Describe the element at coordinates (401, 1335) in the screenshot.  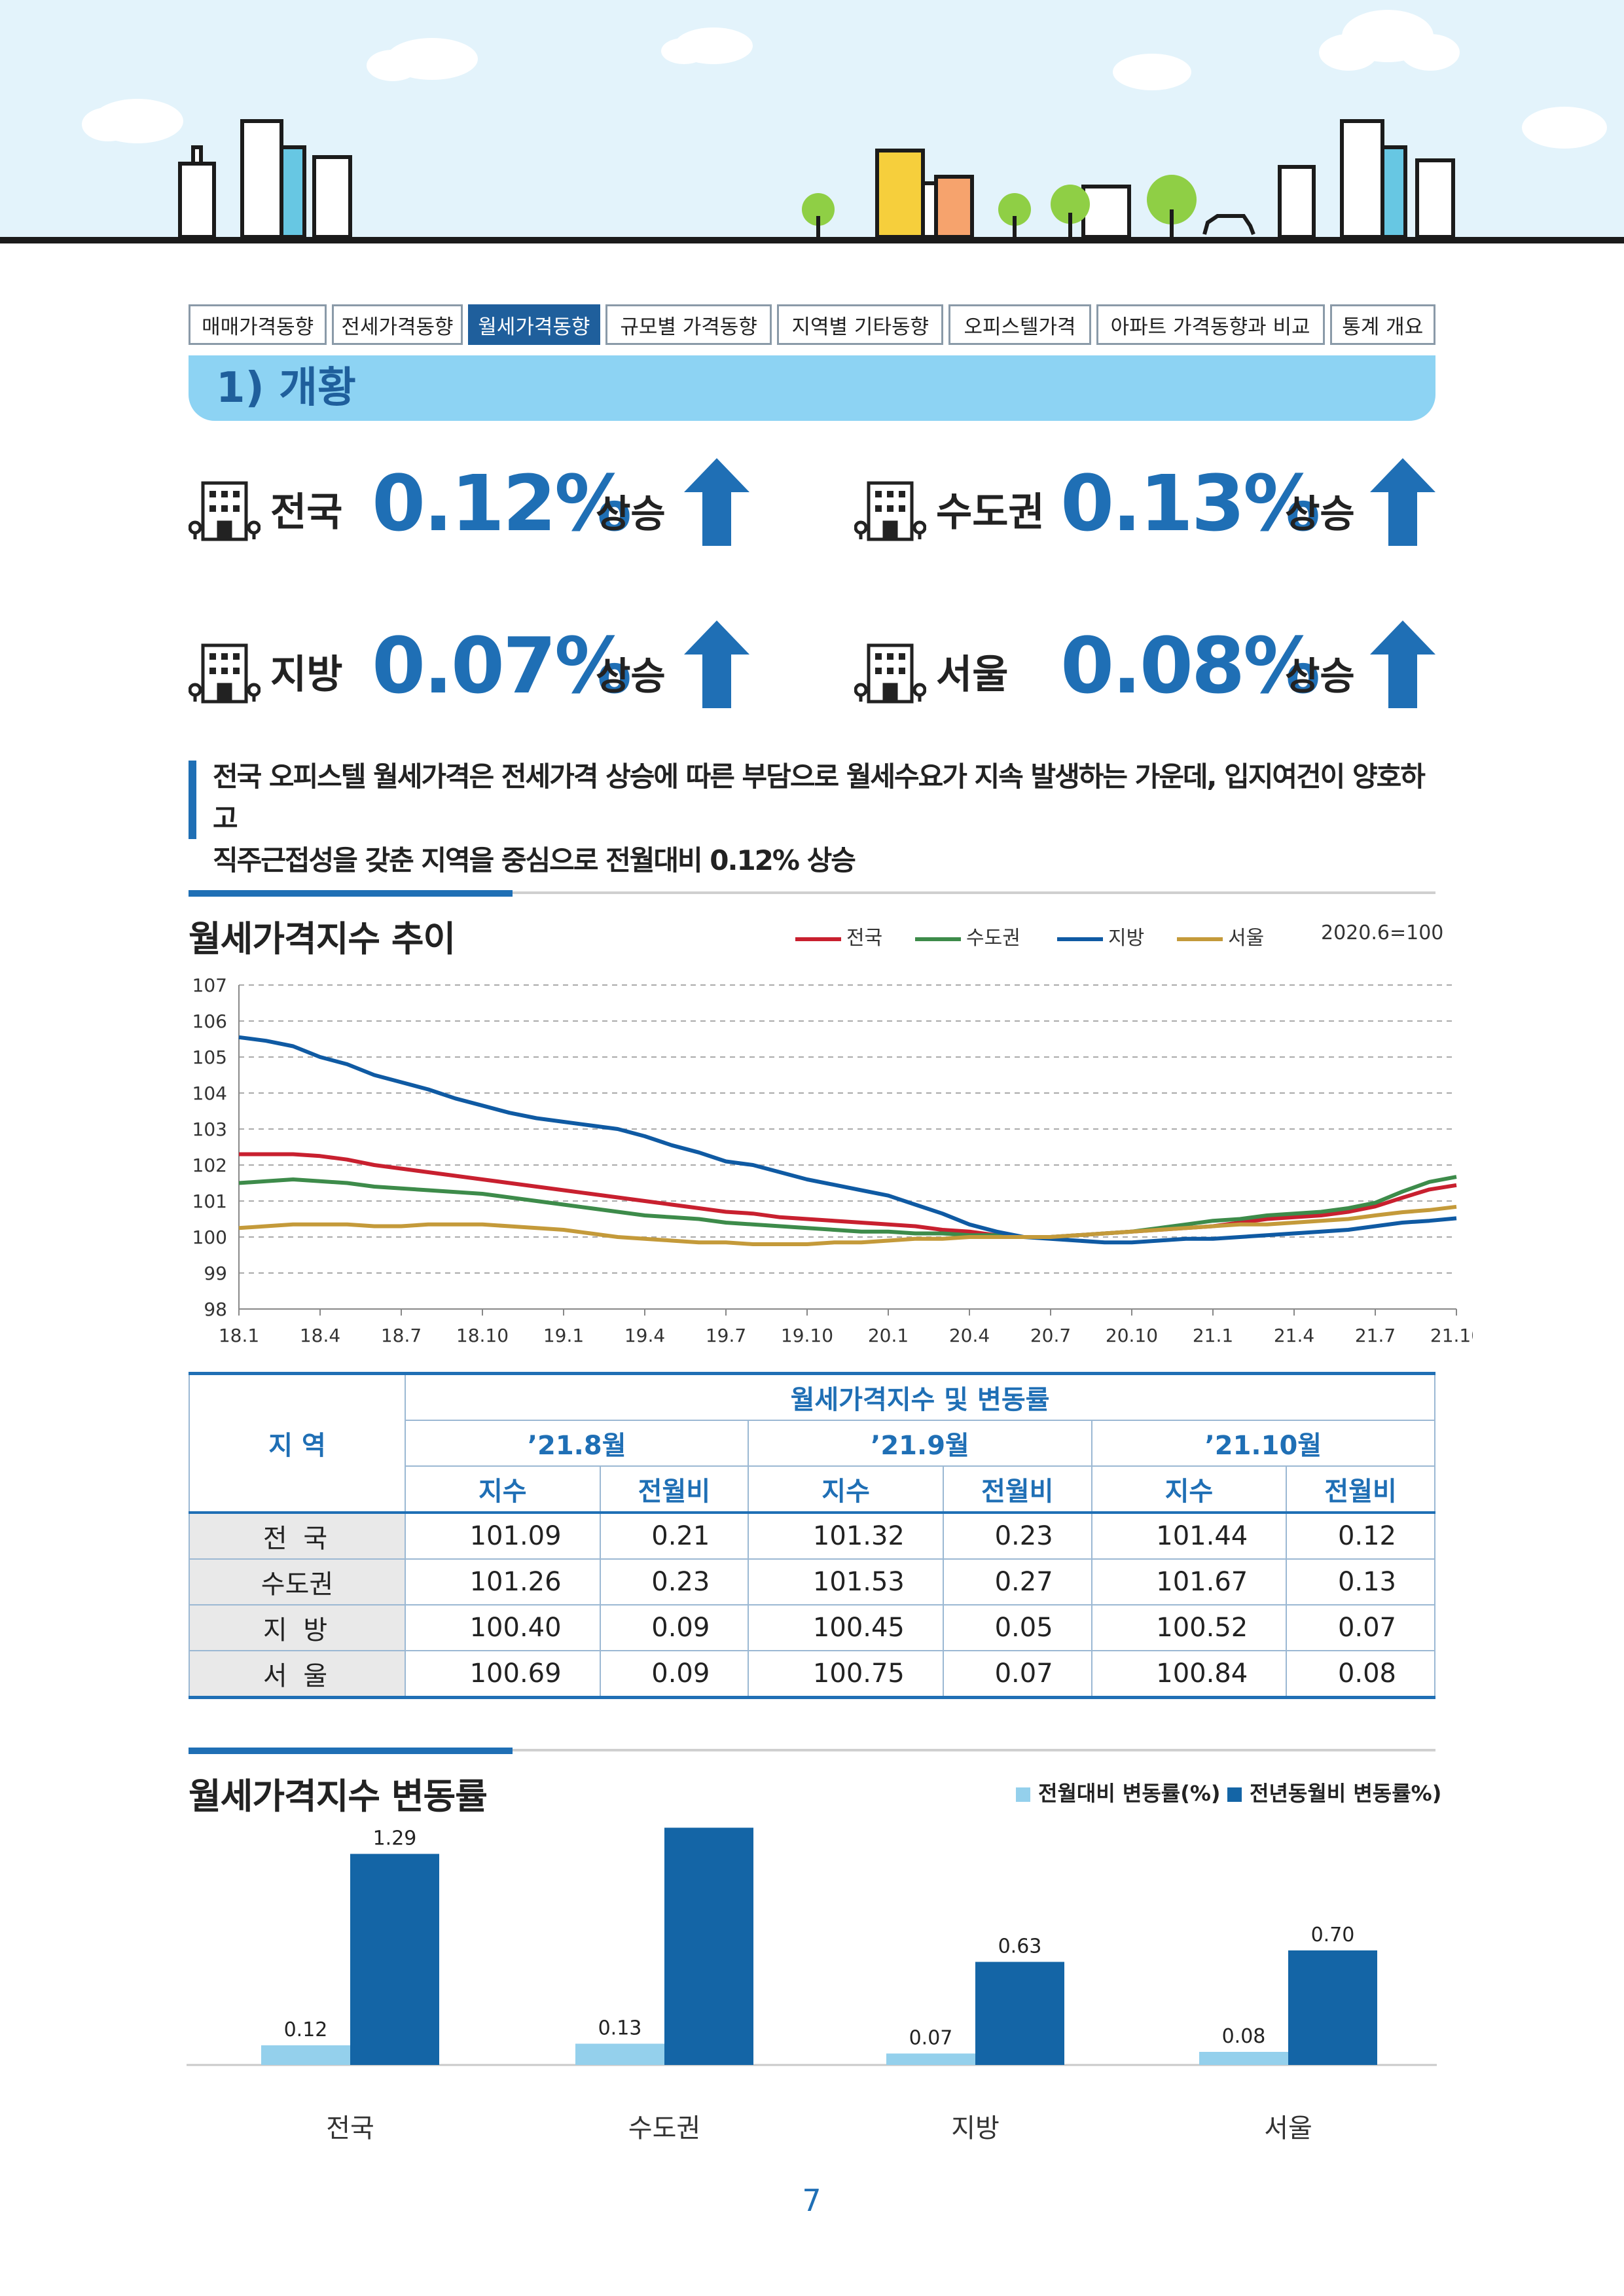
I see `x-tick-label: 18.7` at that location.